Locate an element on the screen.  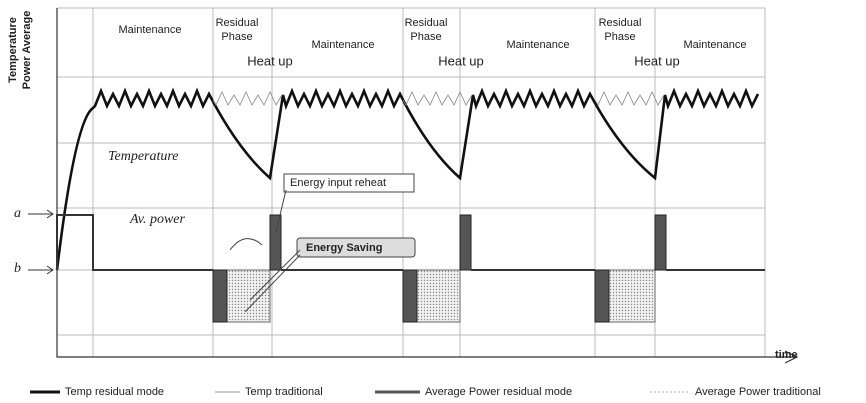
level-a: a is located at coordinates (17, 213).